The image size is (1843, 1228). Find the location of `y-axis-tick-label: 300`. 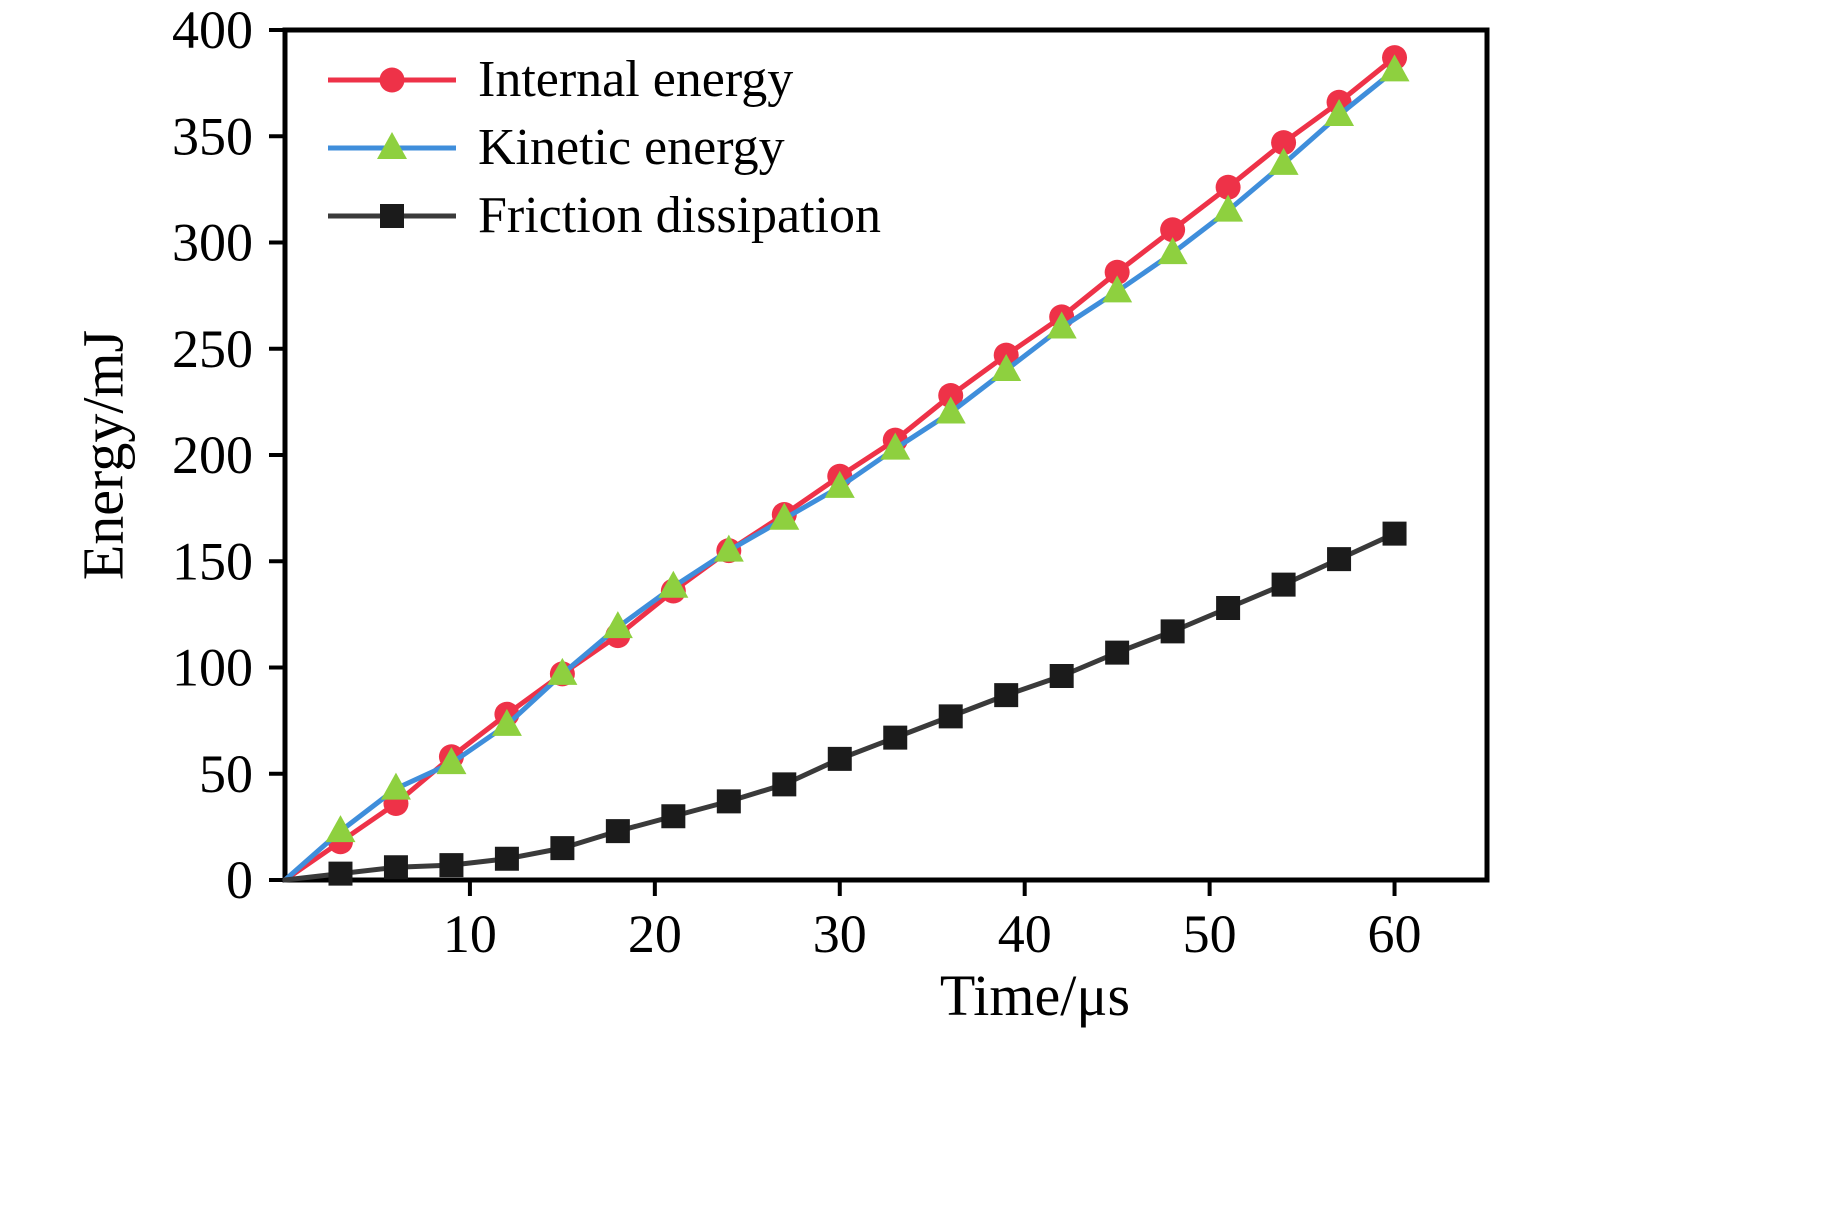

y-axis-tick-label: 300 is located at coordinates (212, 243).